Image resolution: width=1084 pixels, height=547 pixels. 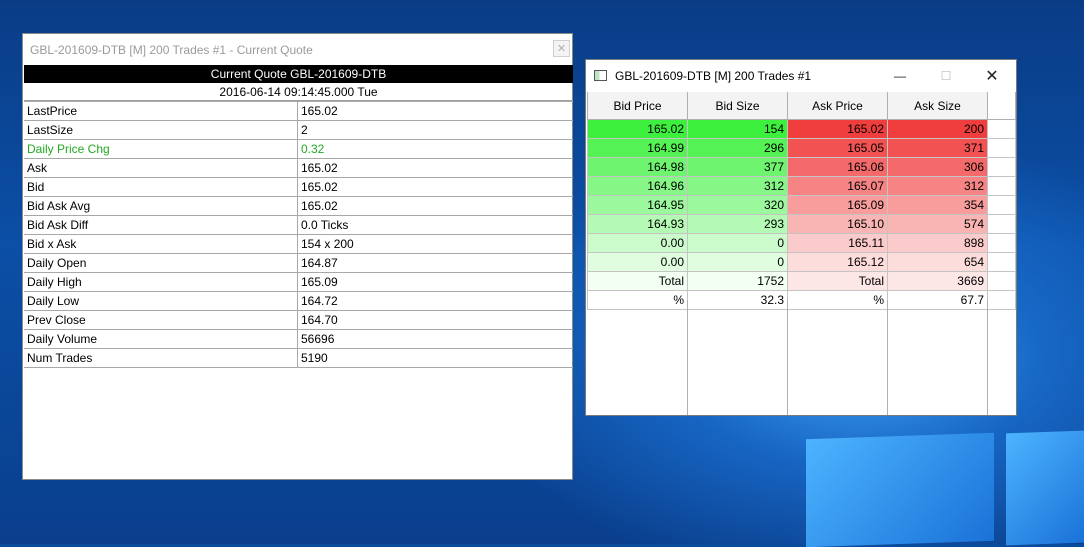 I want to click on bid-price-cell: 165.02, so click(x=637, y=129).